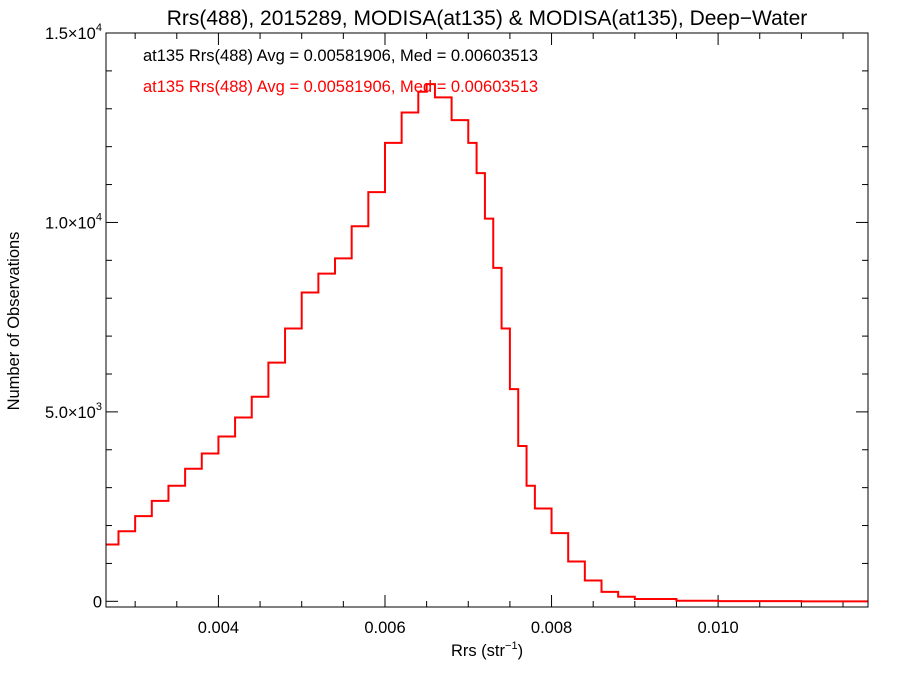  I want to click on y-axis-label: Number of Observations, so click(14, 321).